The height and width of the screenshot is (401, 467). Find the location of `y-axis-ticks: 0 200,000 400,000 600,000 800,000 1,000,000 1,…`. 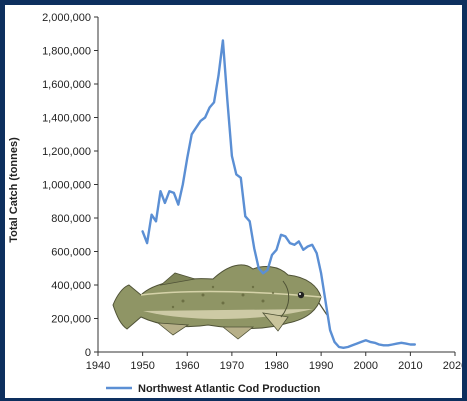

y-axis-ticks: 0 200,000 400,000 600,000 800,000 1,000,000 1,… is located at coordinates (70, 185).